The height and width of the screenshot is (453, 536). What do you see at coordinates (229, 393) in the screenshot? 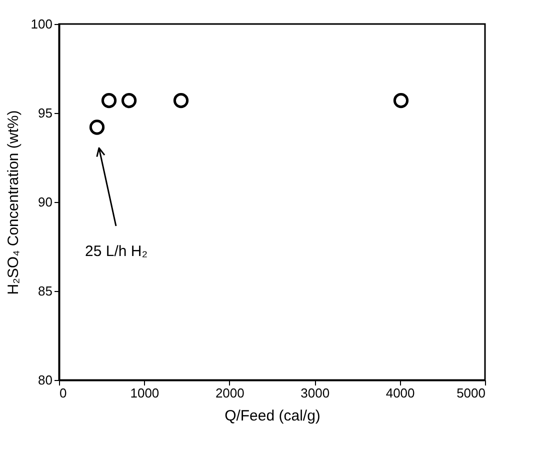
I see `x-tick-label: 2000` at bounding box center [229, 393].